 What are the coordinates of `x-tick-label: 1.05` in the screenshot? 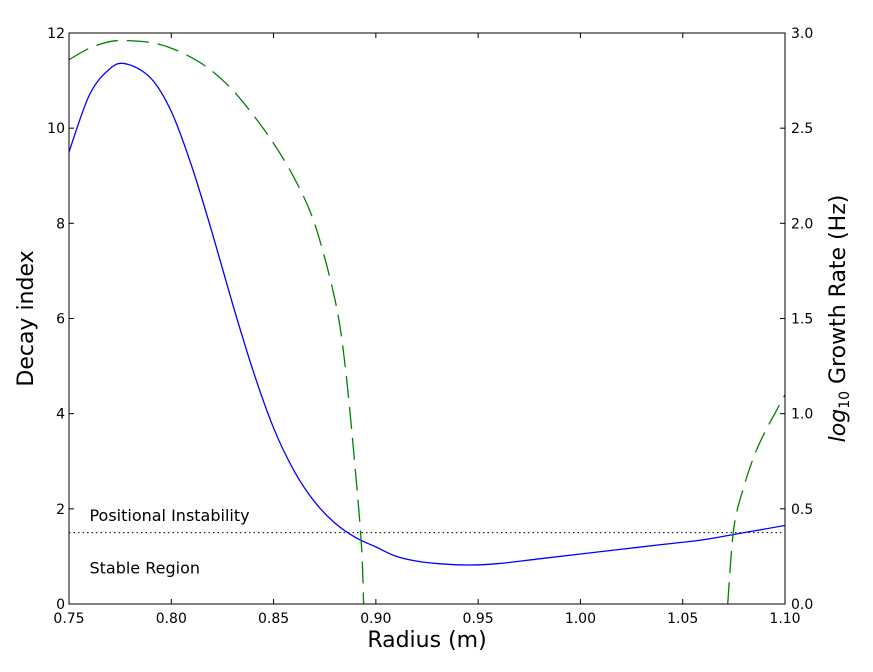 It's located at (682, 619).